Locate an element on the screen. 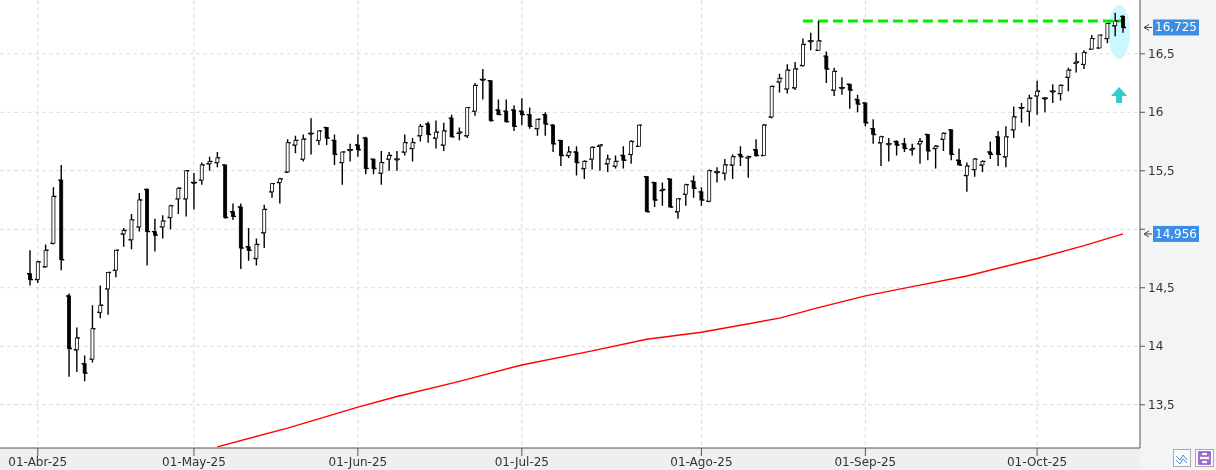 The width and height of the screenshot is (1216, 470). text: 14,956 is located at coordinates (1176, 233).